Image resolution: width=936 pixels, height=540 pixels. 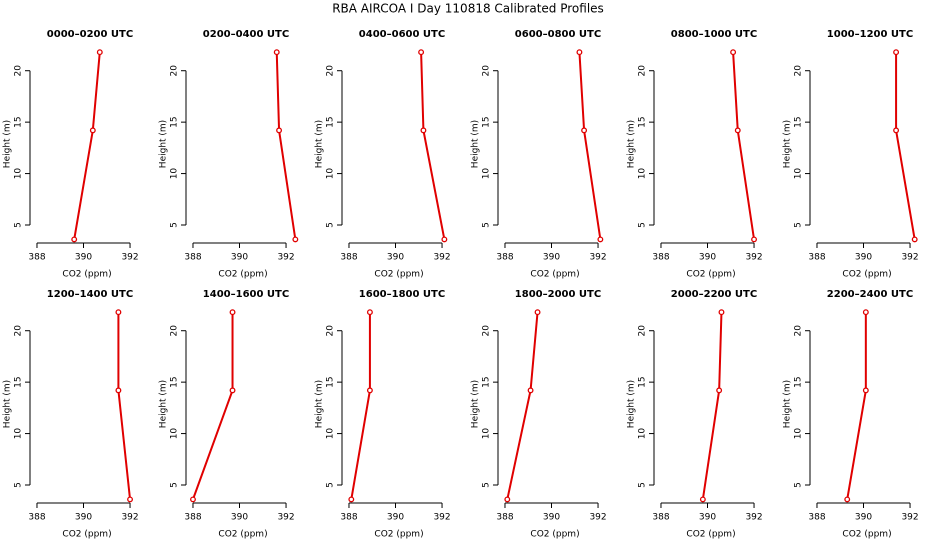 I want to click on panel-title: 1600–1800 UTC, so click(x=402, y=294).